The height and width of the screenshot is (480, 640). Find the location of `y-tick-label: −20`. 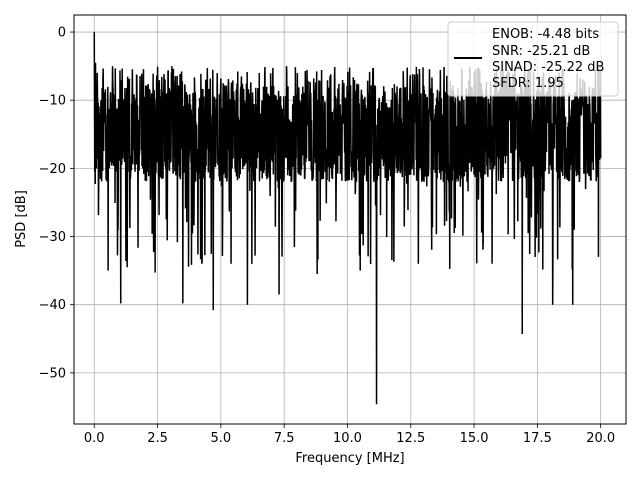

y-tick-label: −20 is located at coordinates (52, 169).